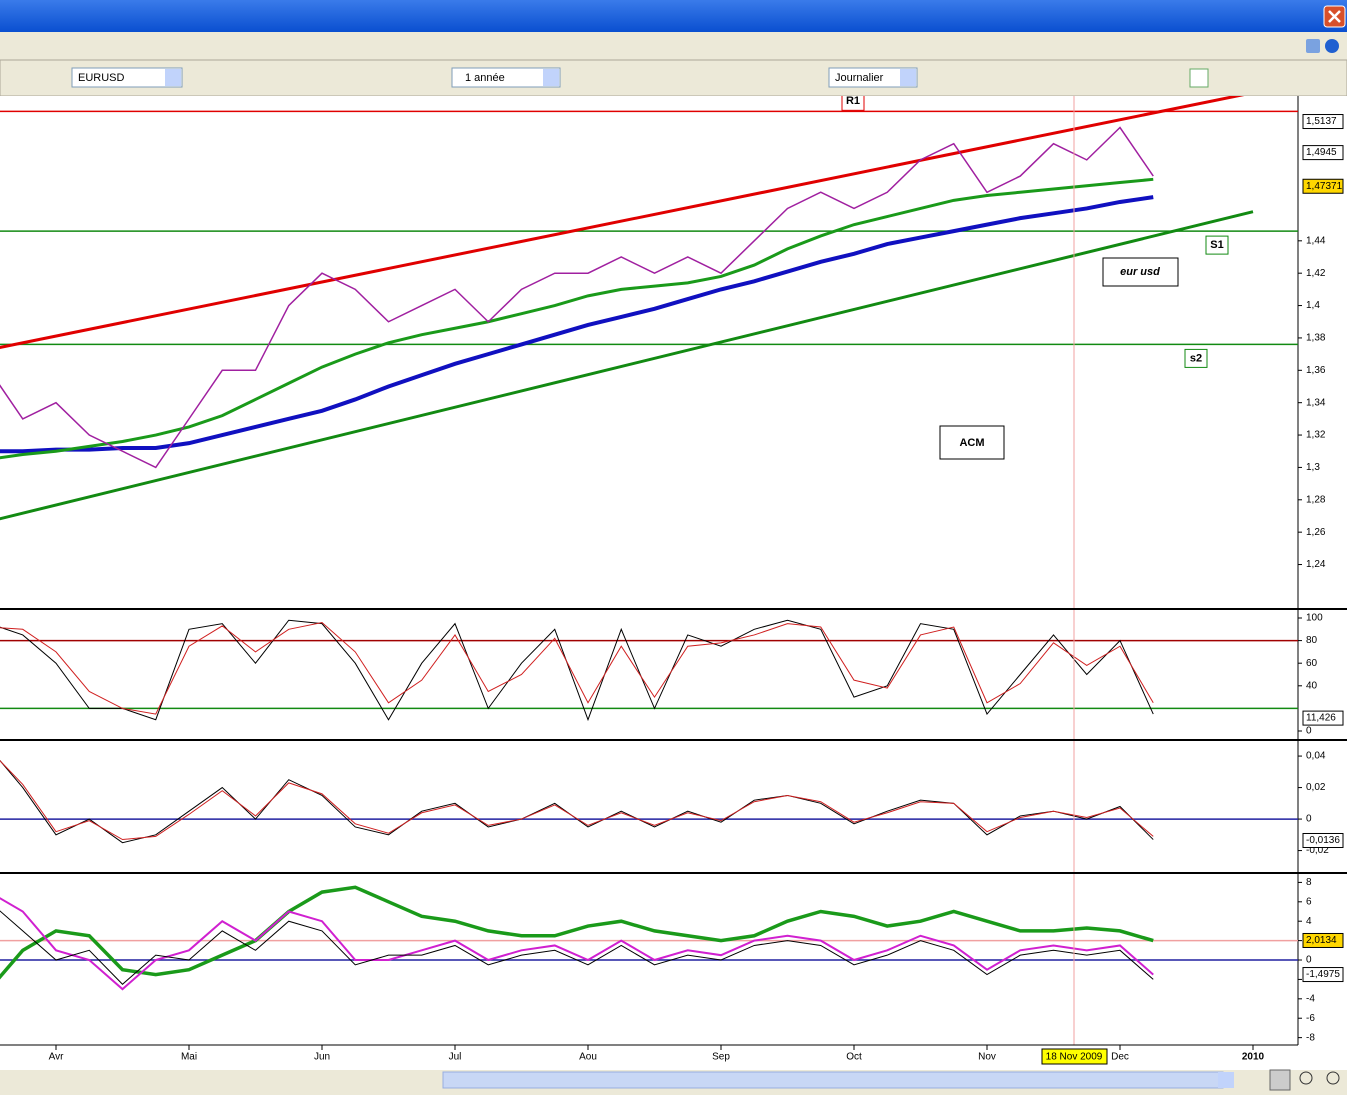 The width and height of the screenshot is (1347, 1095). I want to click on y-tick-label: 6, so click(1309, 901).